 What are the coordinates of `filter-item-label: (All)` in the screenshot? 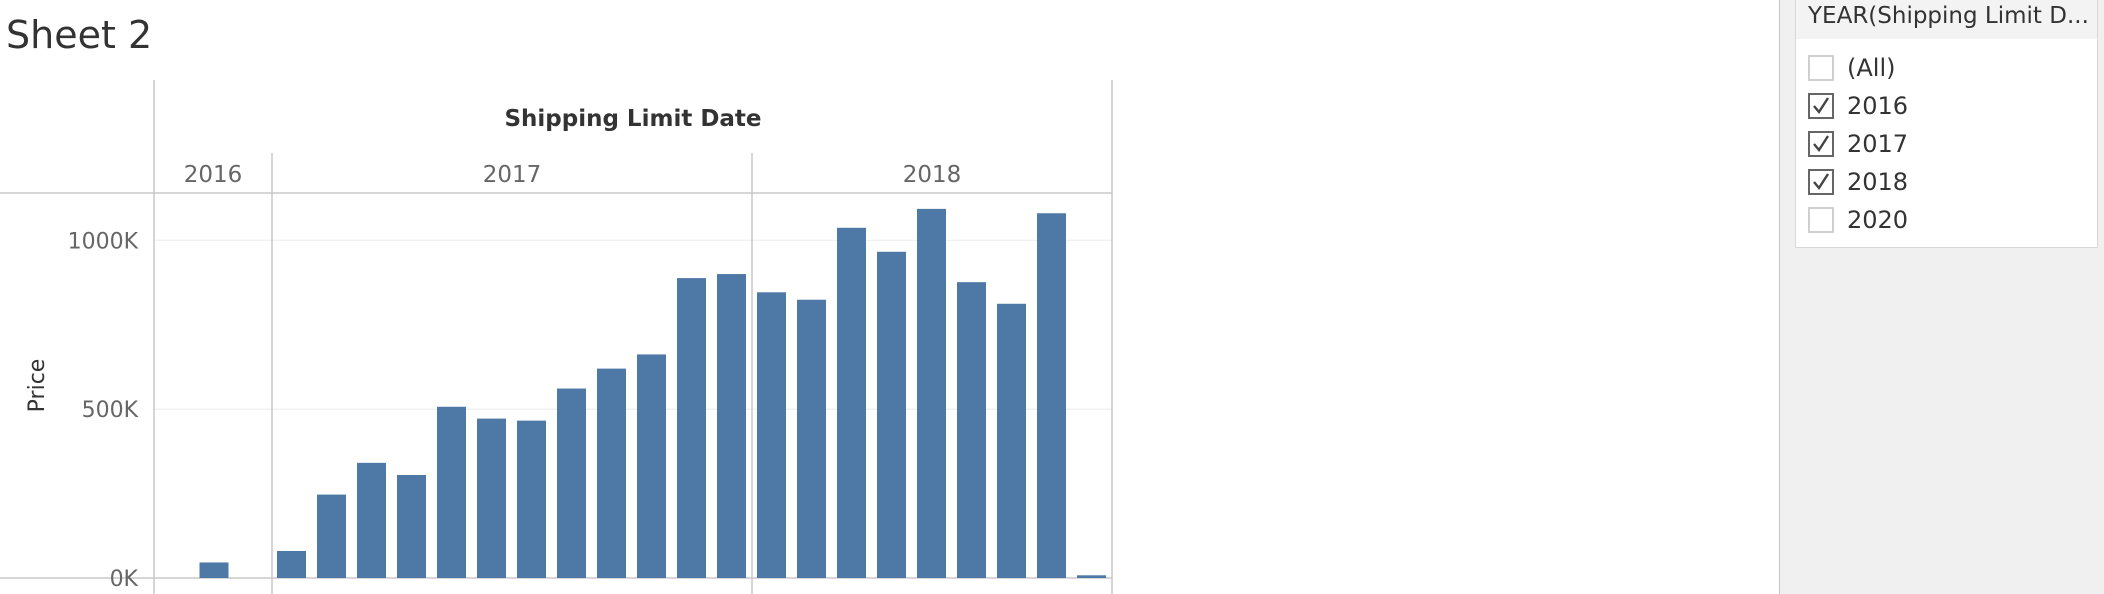 It's located at (1871, 68).